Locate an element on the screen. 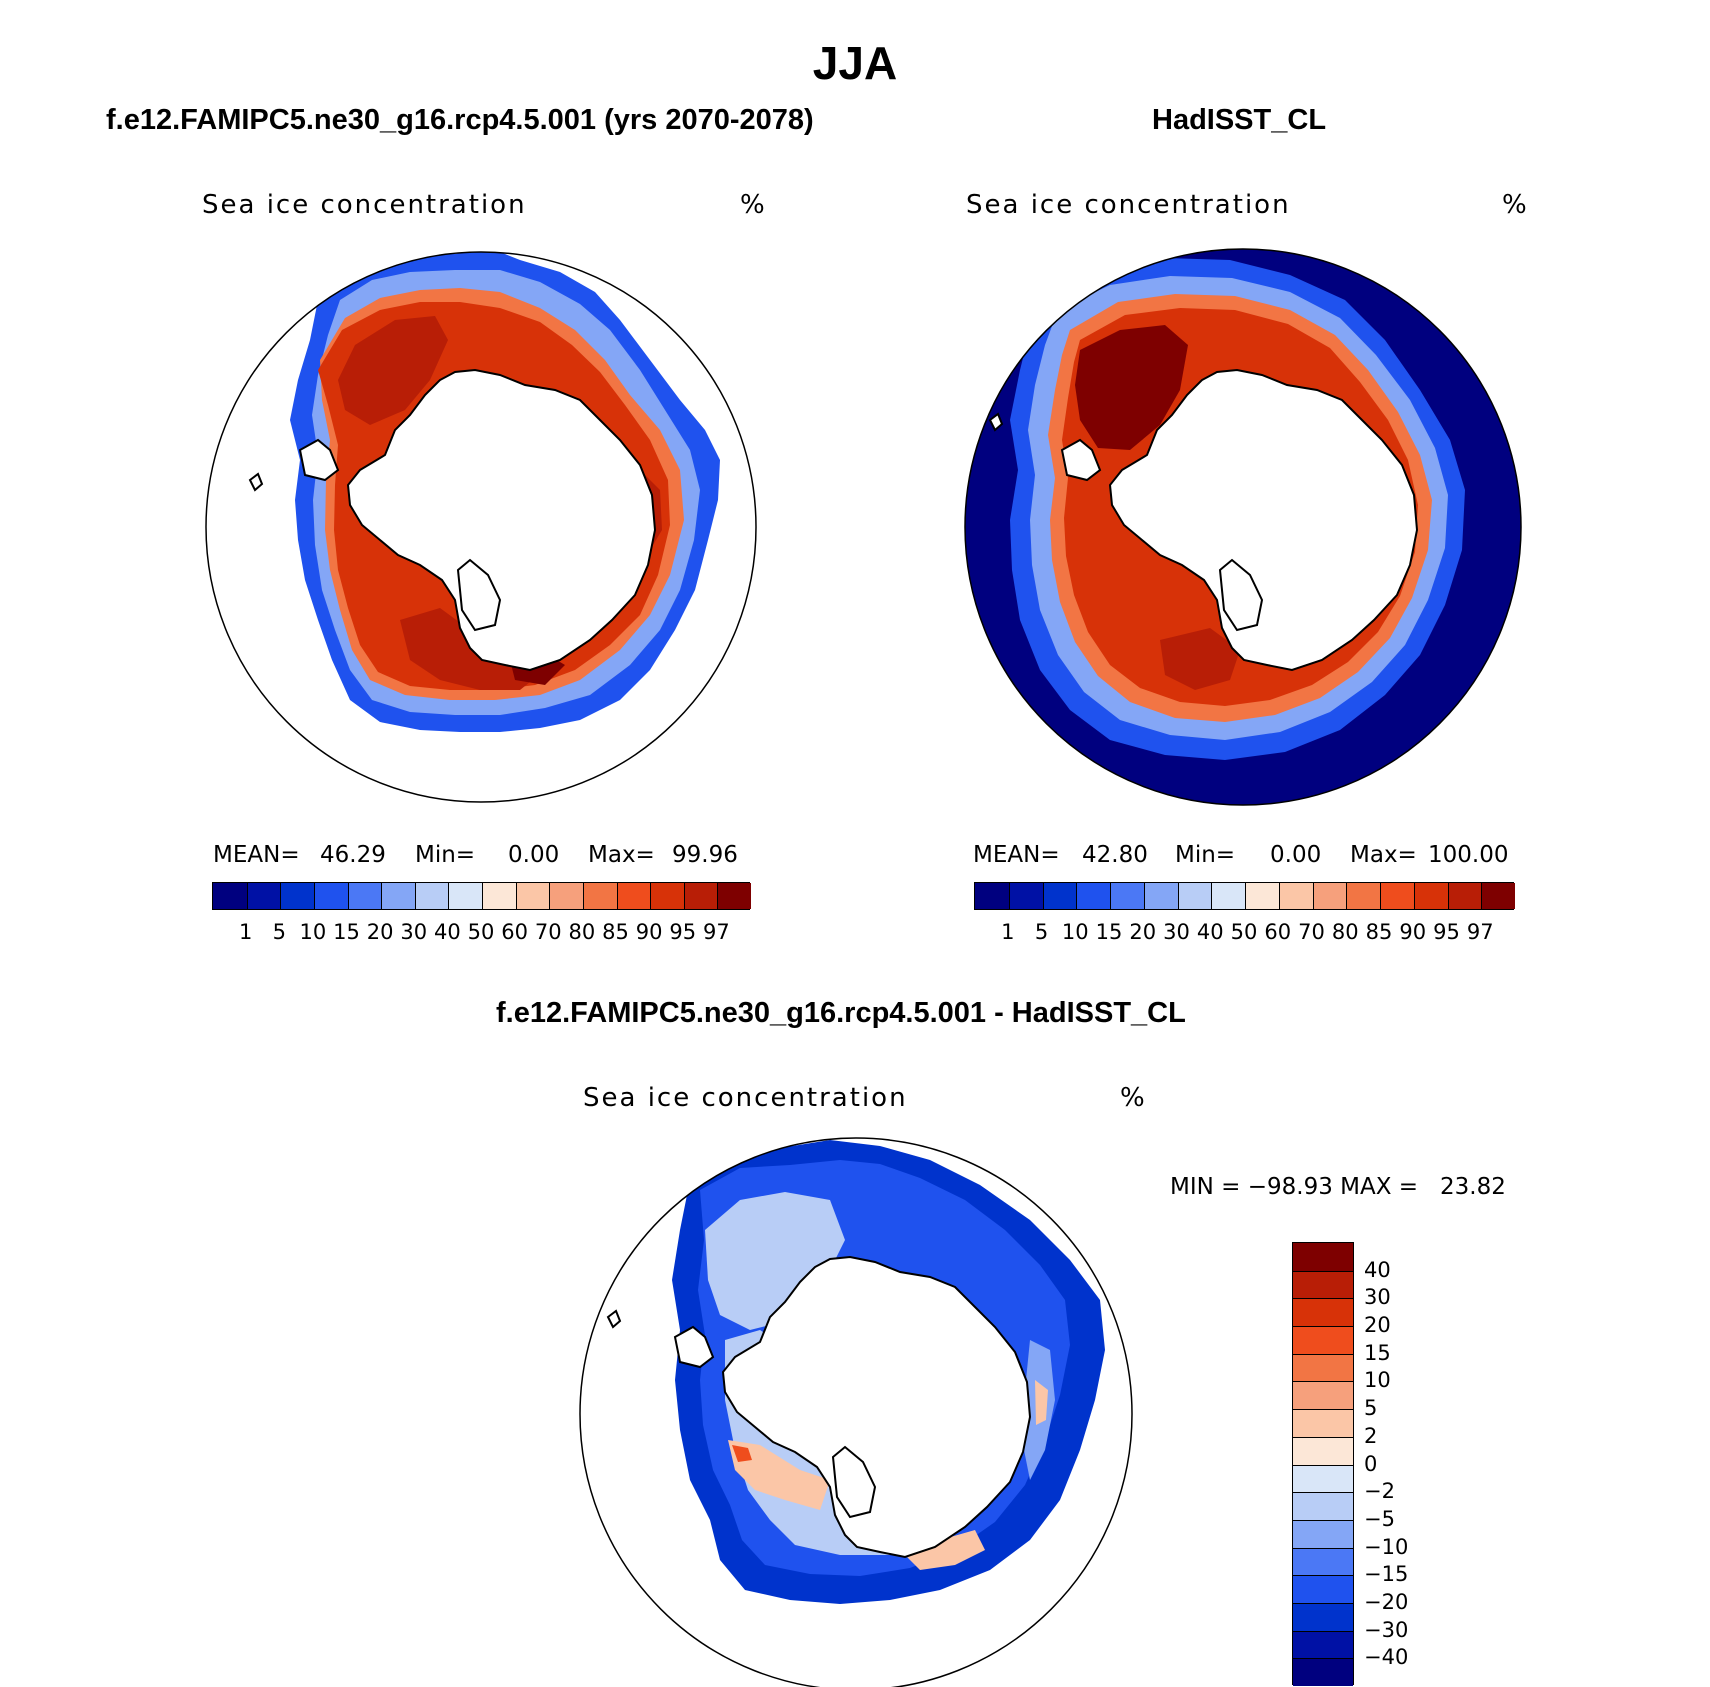 The image size is (1710, 1687). panel-1-min-value: 0.00 is located at coordinates (534, 855).